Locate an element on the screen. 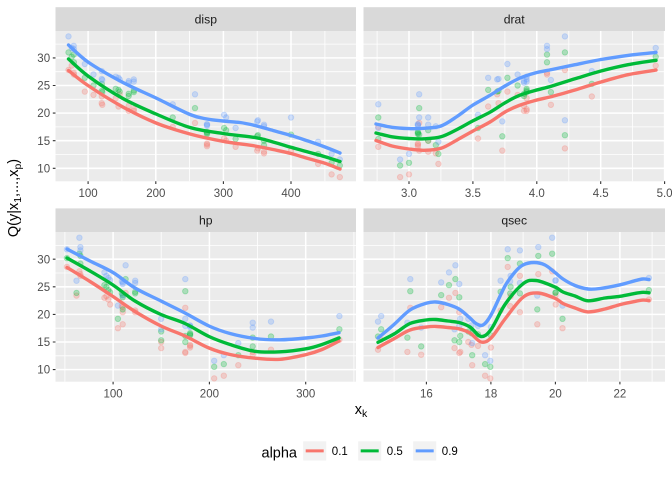 This screenshot has height=485, width=672. svg-text: disp is located at coordinates (206, 20).